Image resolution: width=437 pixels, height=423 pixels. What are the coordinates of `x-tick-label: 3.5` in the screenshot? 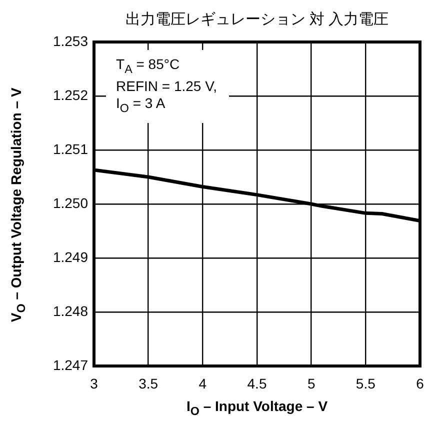 It's located at (148, 383).